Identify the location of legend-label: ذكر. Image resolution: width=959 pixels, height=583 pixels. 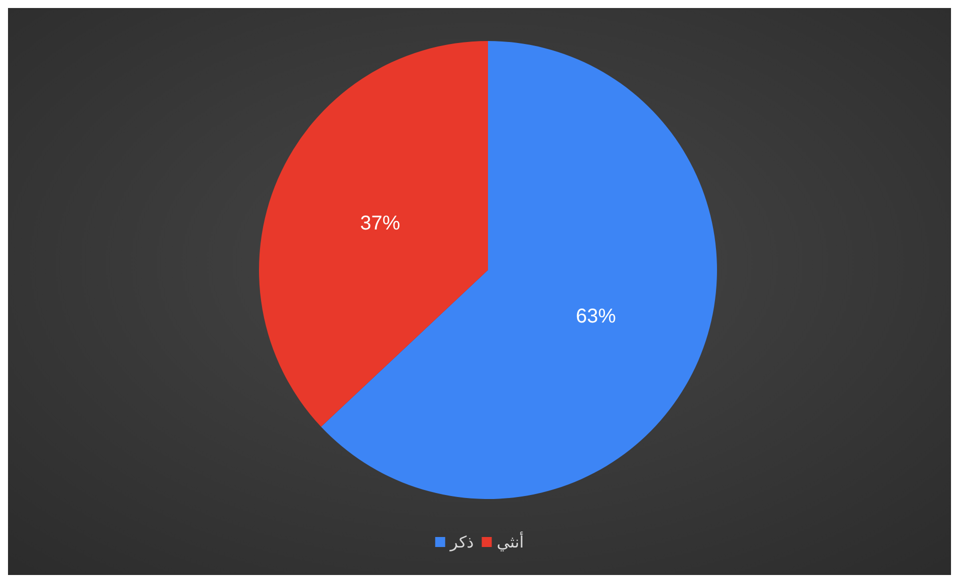
(461, 542).